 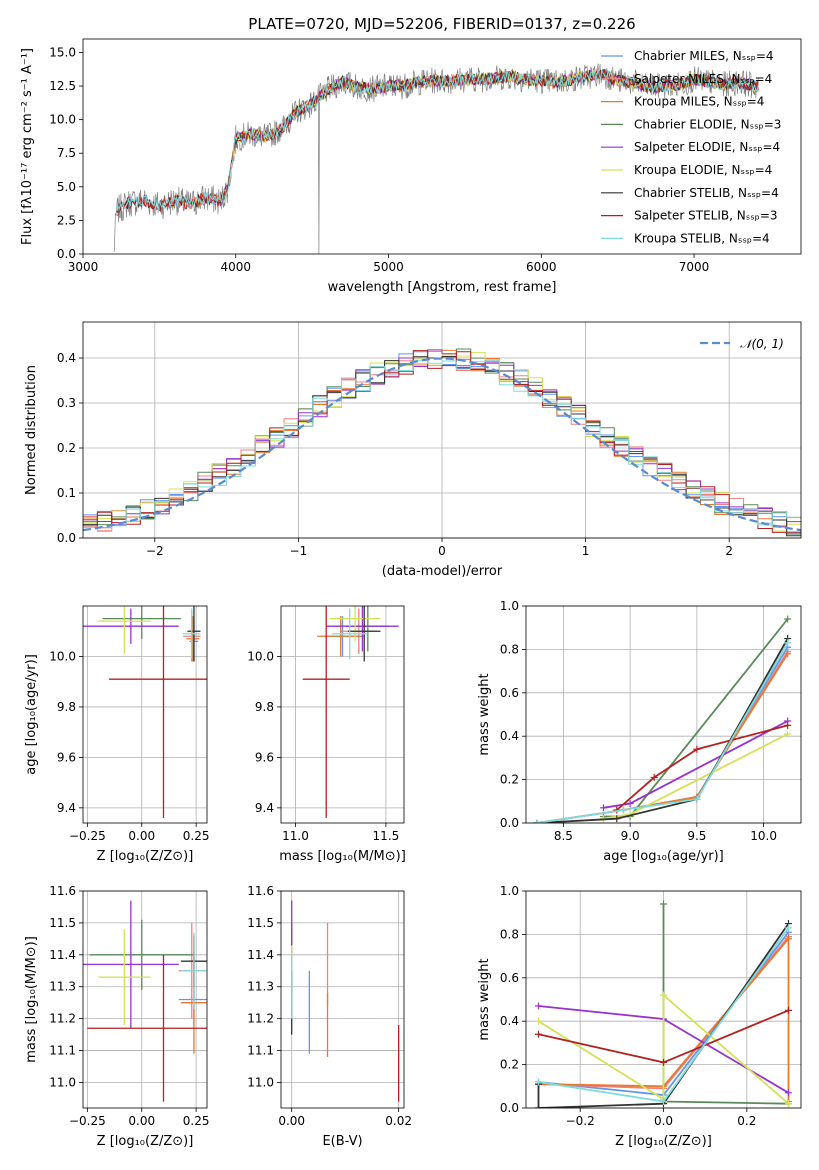 I want to click on legend-entry: Chabrier MILES, Nₛₛₚ=4, so click(x=704, y=56).